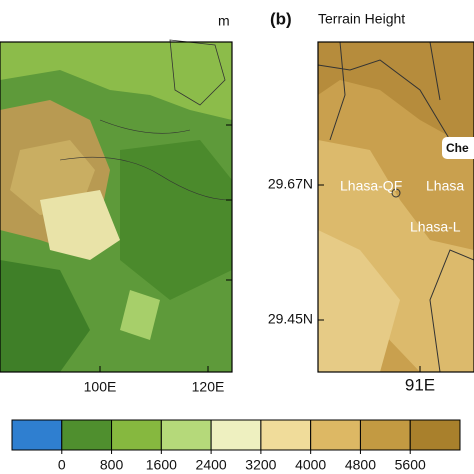 The image size is (474, 474). Describe the element at coordinates (371, 186) in the screenshot. I see `place-label: Lhasa-QF` at that location.